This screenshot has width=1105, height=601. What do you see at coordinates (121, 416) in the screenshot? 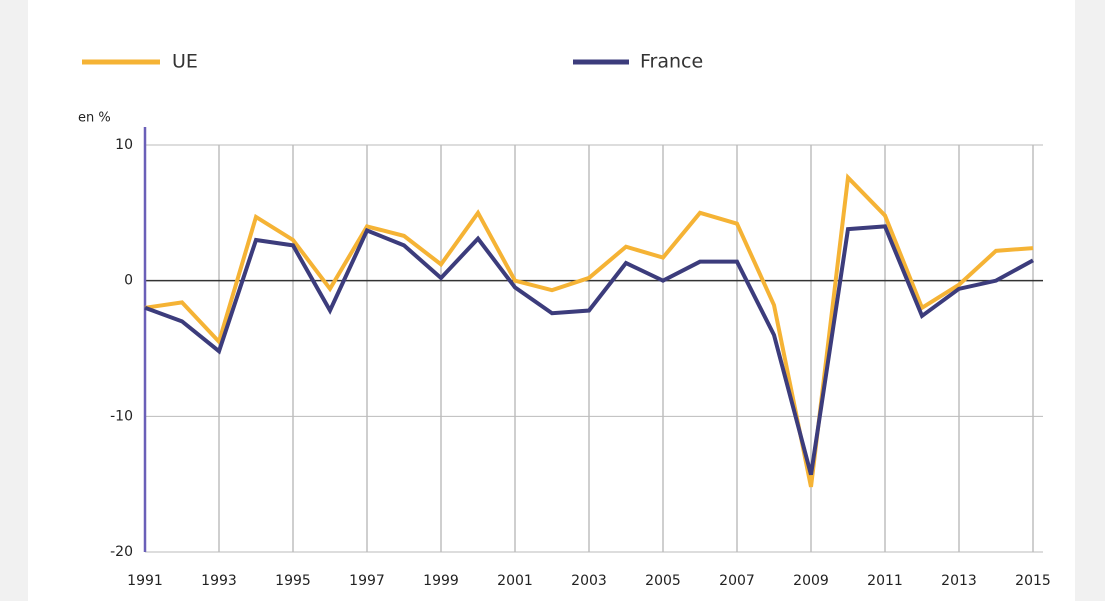
I see `y-tick-label: -10` at bounding box center [121, 416].